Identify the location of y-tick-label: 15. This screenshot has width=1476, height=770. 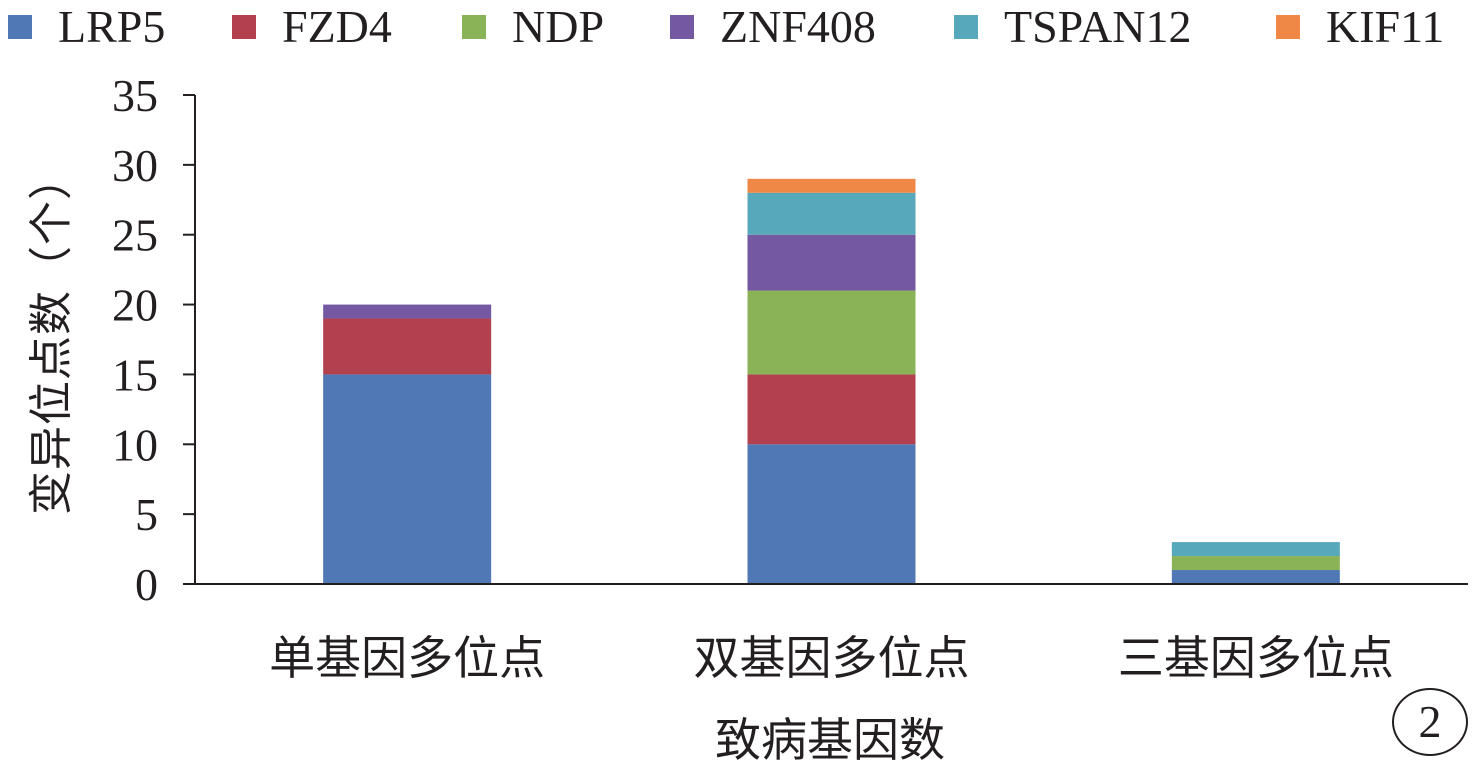
(135, 374).